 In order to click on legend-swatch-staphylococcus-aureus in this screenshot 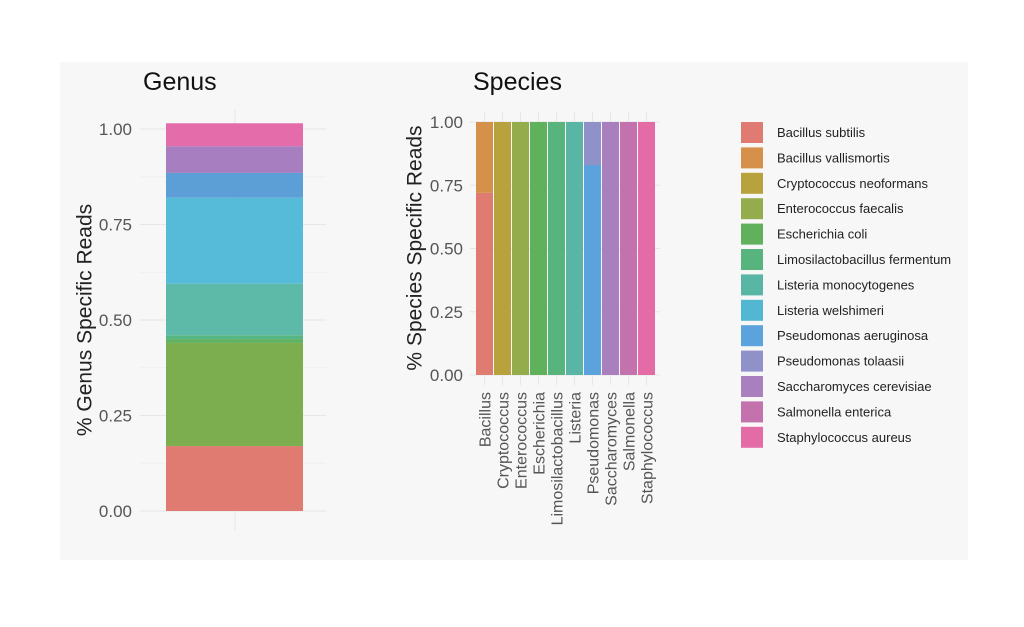, I will do `click(752, 437)`.